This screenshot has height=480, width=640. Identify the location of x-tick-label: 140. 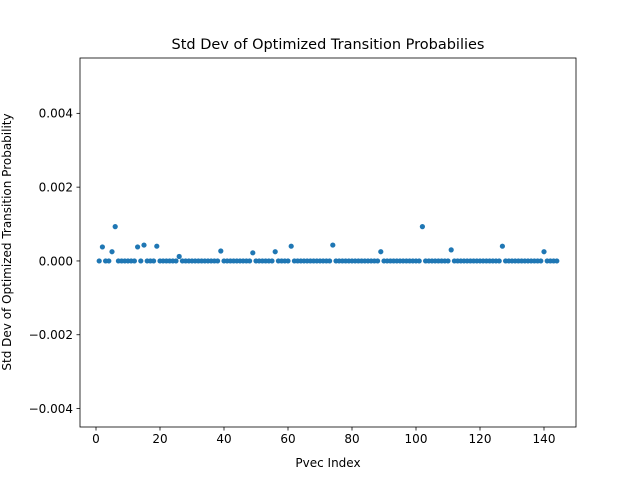
(544, 439).